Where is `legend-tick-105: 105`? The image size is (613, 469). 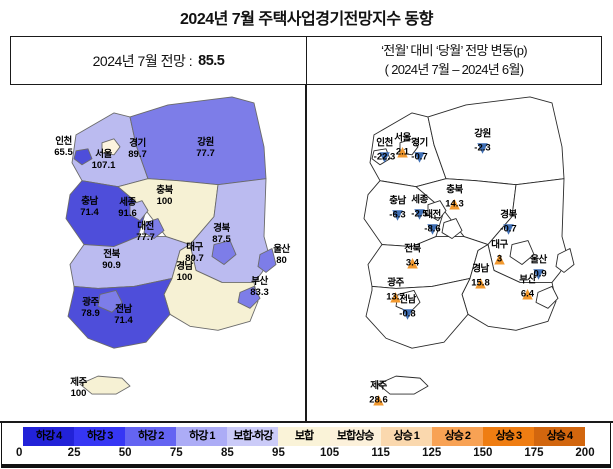
legend-tick-105: 105 is located at coordinates (329, 453).